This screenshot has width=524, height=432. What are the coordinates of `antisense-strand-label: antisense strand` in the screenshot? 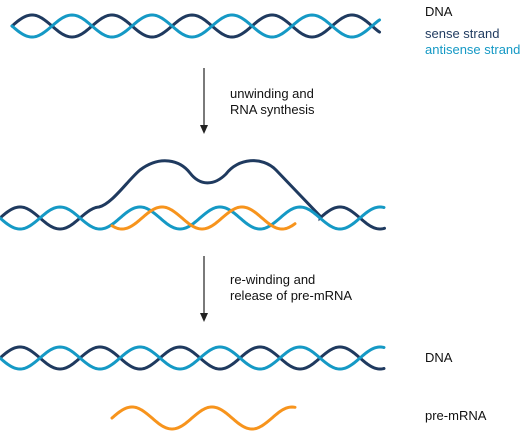 It's located at (473, 49).